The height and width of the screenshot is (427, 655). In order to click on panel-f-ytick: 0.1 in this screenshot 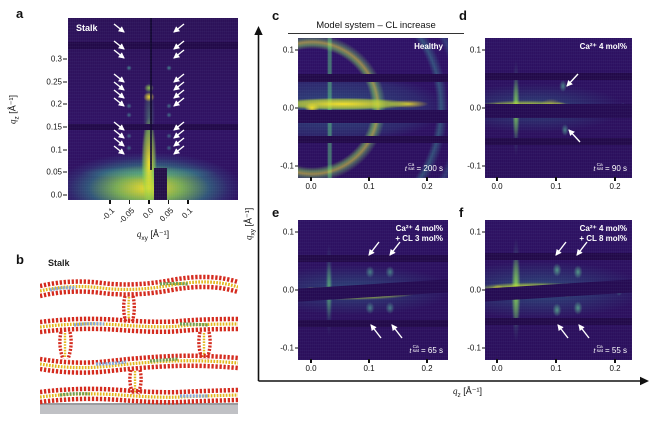, I will do `click(470, 232)`.